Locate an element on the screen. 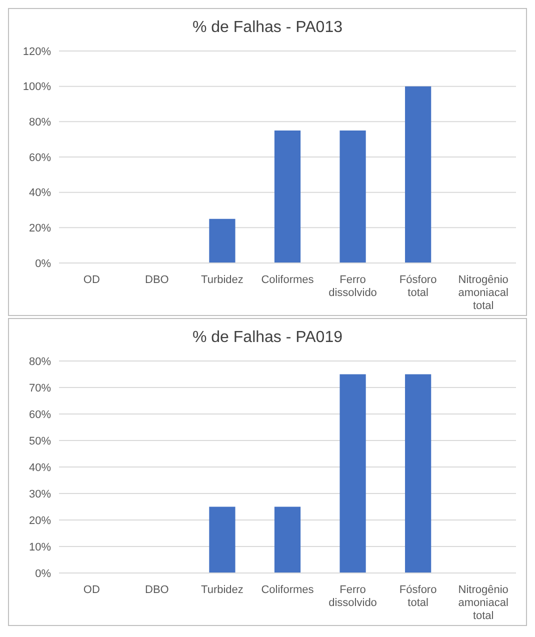 The width and height of the screenshot is (535, 637). y-tick-label: 70% is located at coordinates (40, 388).